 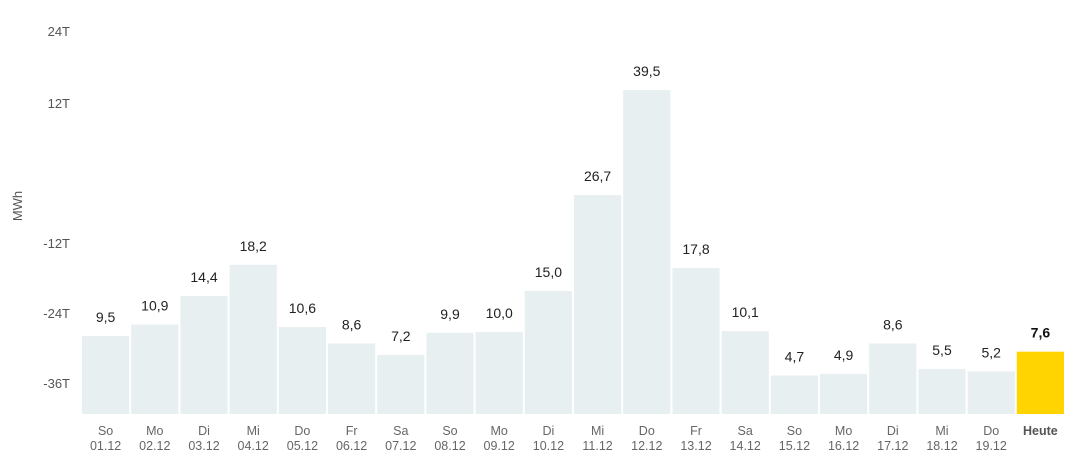 What do you see at coordinates (843, 446) in the screenshot?
I see `x-tick-date: 16.12` at bounding box center [843, 446].